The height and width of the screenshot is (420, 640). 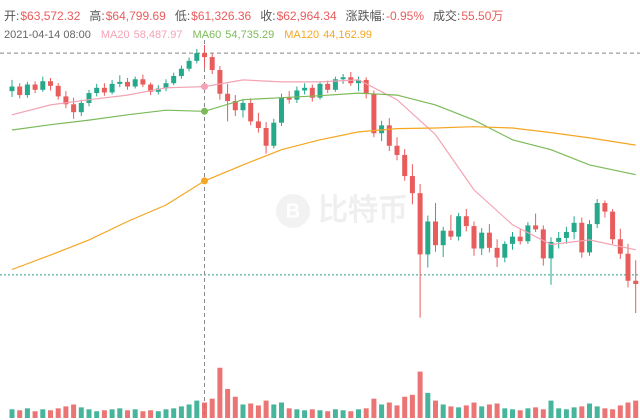 I want to click on ma-legend-value: 54,735.29, so click(x=249, y=35).